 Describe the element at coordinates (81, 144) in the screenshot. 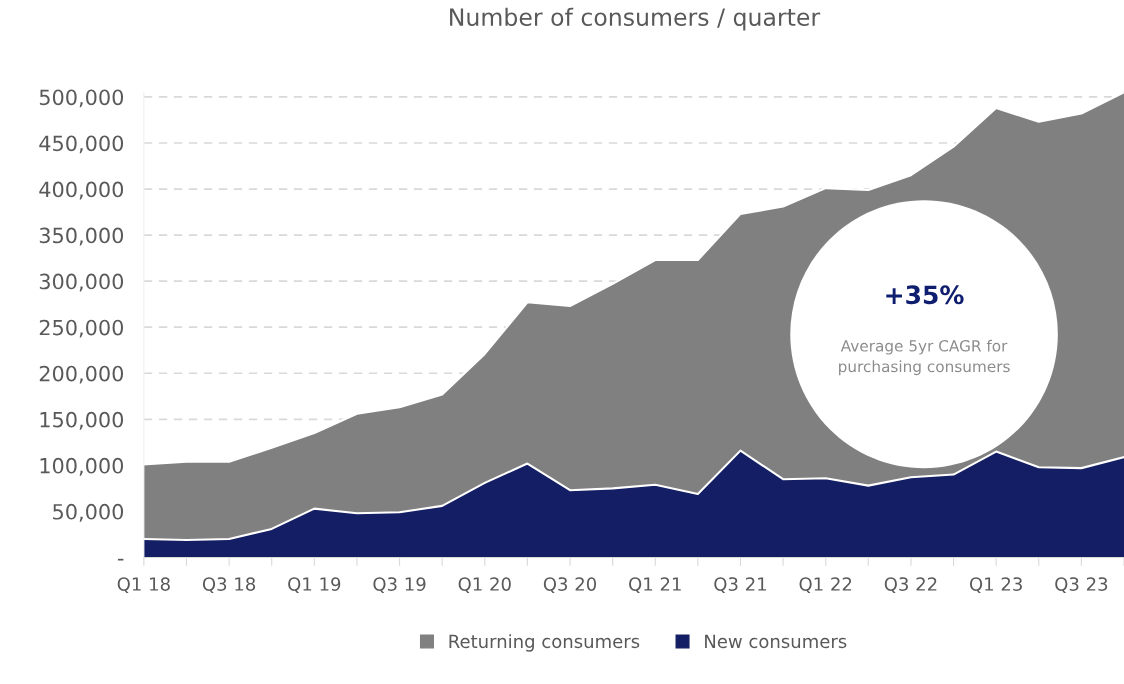

I see `y-tick-label: 450,000` at that location.